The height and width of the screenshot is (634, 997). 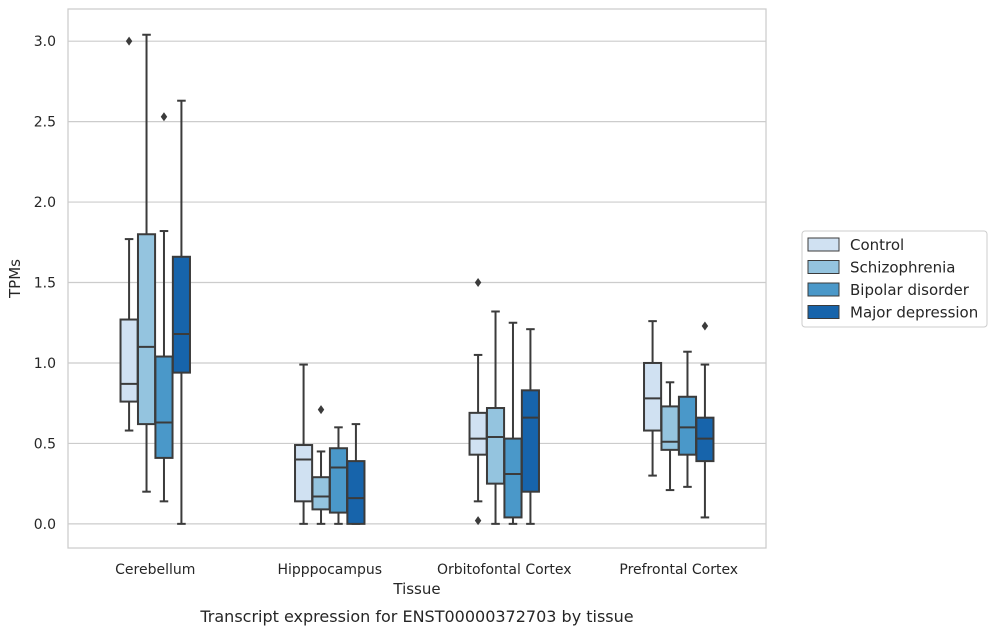 I want to click on y-tick-label: 1.5, so click(x=45, y=284).